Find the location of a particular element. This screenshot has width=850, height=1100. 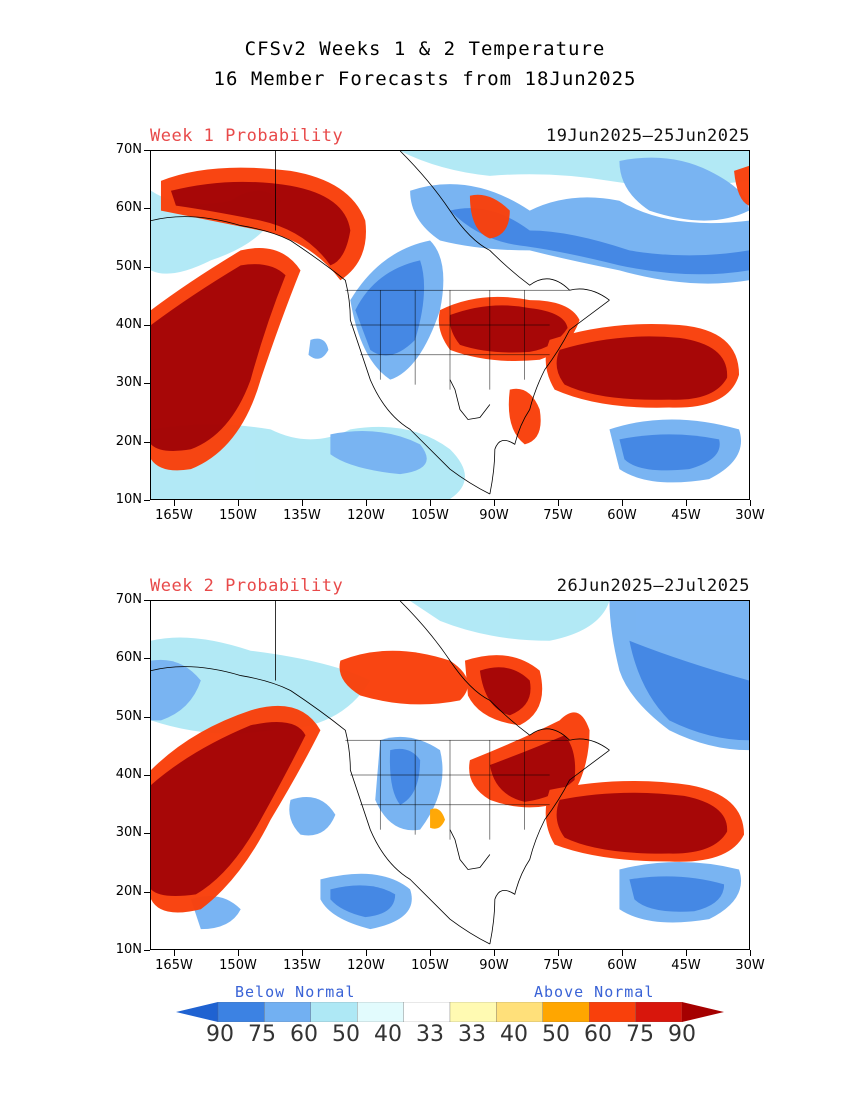

week1-label: Week 1 Probability is located at coordinates (247, 136).